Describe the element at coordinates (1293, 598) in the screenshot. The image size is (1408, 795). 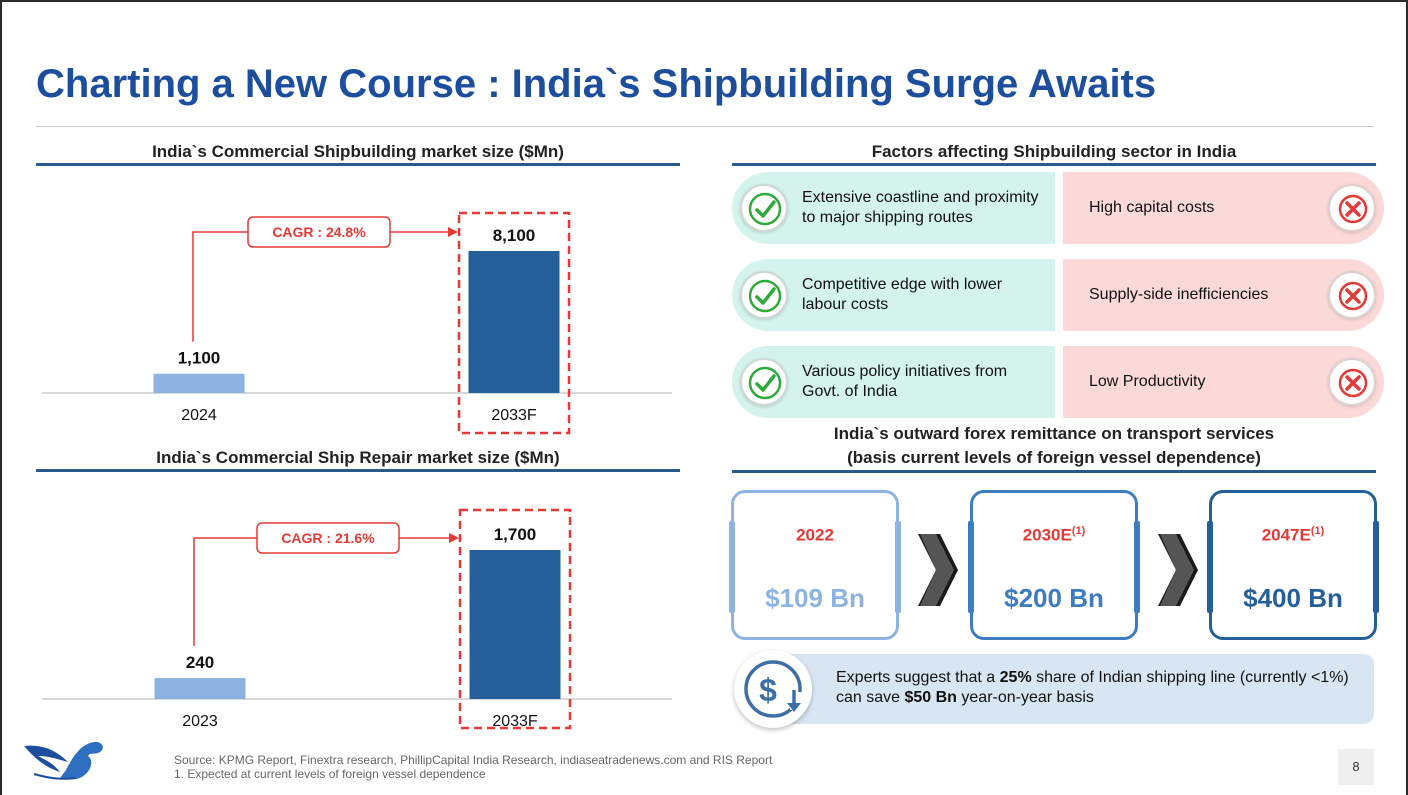
I see `forex-value: $400 Bn` at that location.